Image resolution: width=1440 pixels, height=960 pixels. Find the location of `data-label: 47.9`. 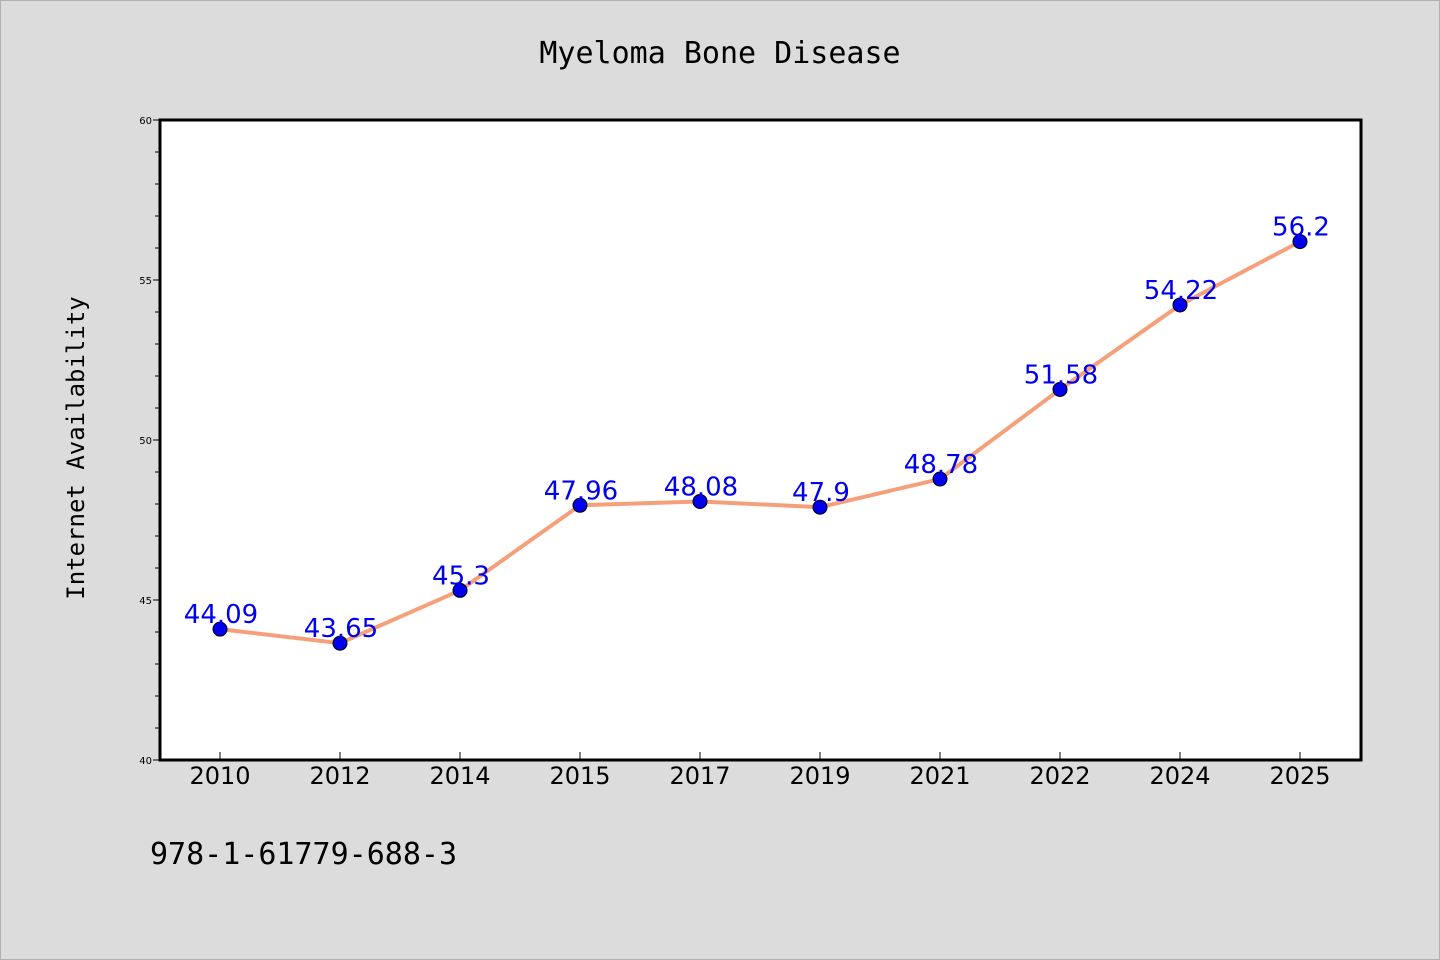

data-label: 47.9 is located at coordinates (821, 493).